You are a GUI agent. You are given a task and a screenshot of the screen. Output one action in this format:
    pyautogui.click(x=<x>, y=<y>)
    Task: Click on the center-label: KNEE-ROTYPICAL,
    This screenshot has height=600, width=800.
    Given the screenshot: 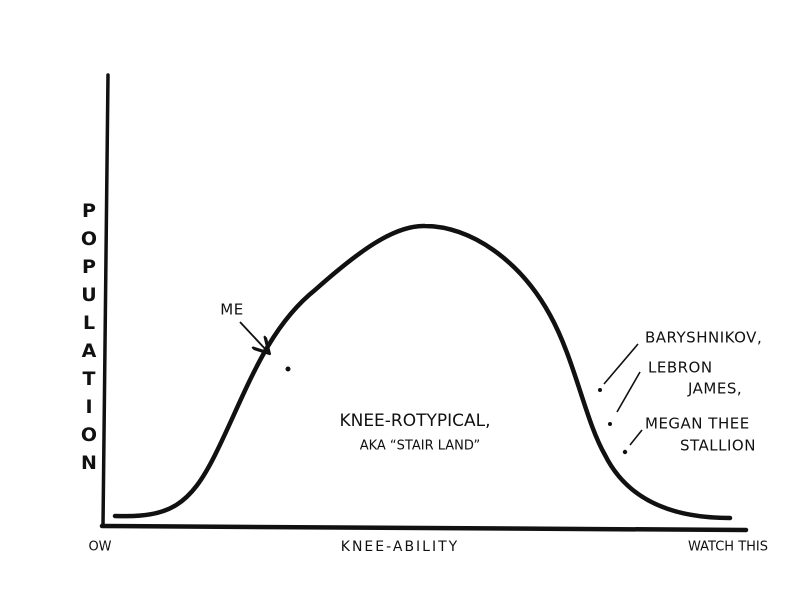 What is the action you would take?
    pyautogui.click(x=414, y=421)
    